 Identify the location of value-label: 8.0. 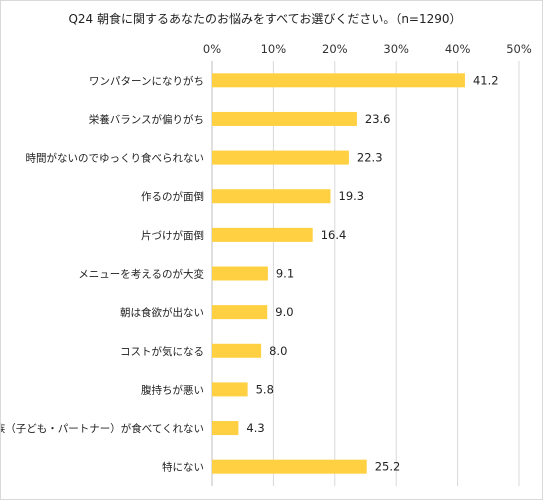
(278, 351).